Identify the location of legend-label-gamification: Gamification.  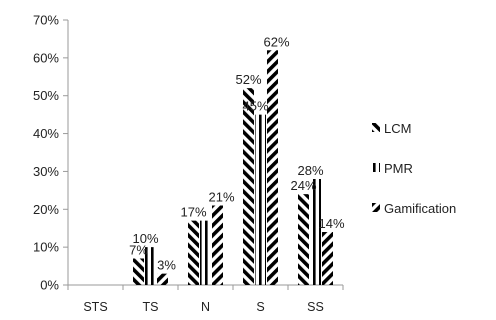
(420, 208).